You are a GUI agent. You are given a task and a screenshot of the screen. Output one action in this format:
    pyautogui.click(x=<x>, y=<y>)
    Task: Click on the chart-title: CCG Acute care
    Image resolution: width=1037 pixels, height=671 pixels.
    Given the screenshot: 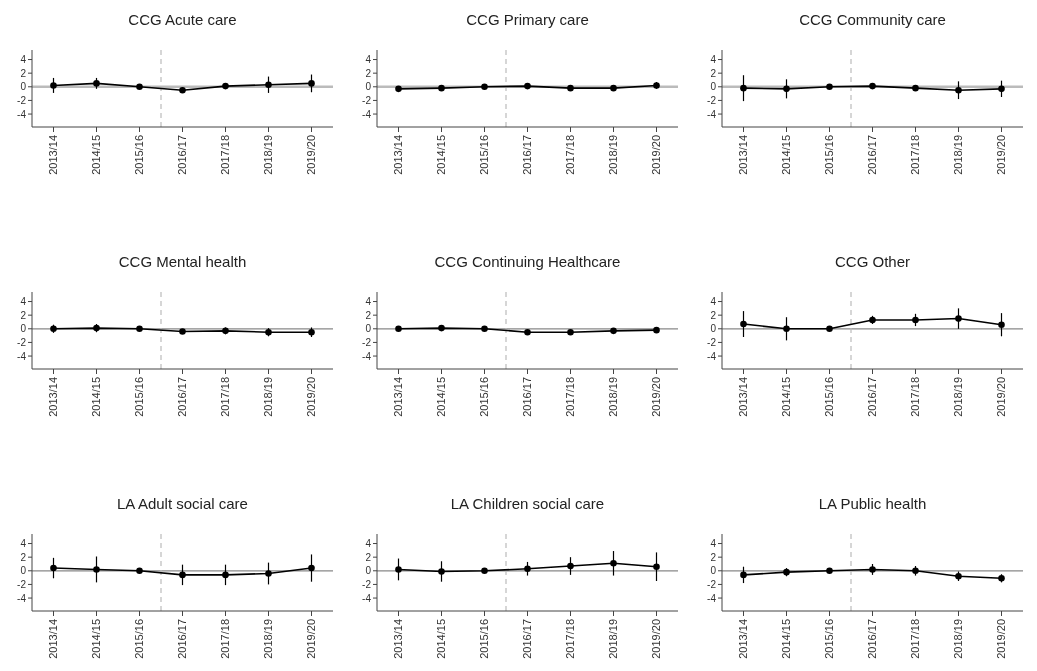 What is the action you would take?
    pyautogui.click(x=182, y=19)
    